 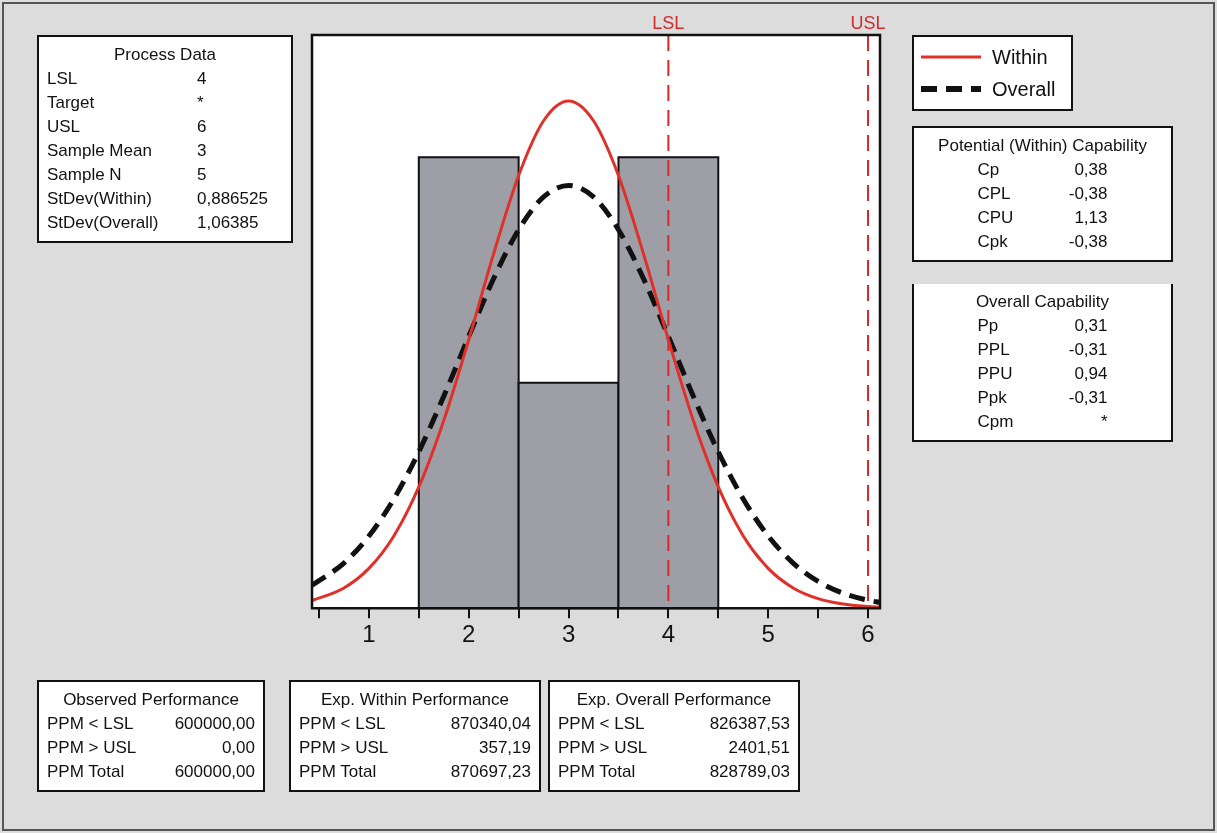 I want to click on ref-line-label: USL, so click(x=868, y=22).